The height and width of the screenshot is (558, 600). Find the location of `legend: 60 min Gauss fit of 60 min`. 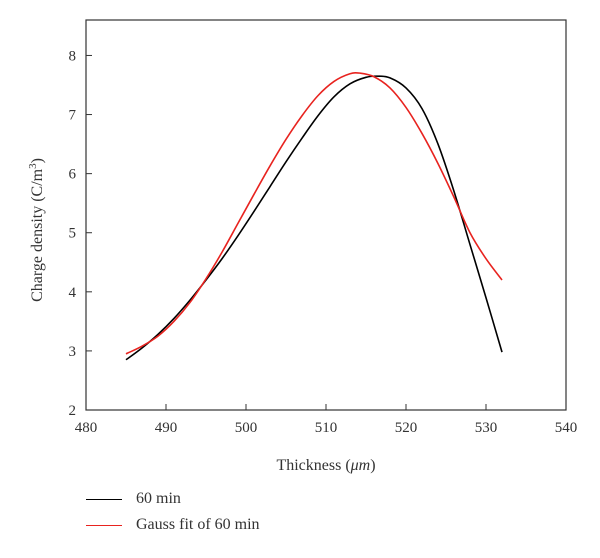

legend: 60 min Gauss fit of 60 min is located at coordinates (173, 512).